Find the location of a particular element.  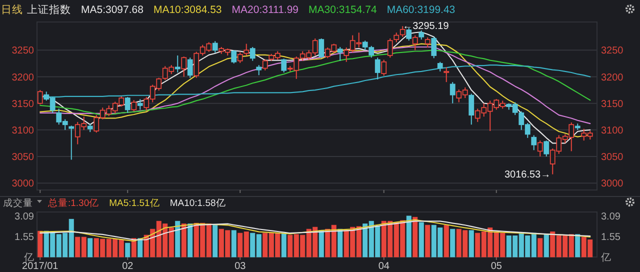

y-tick-label: 3.09 is located at coordinates (24, 216).